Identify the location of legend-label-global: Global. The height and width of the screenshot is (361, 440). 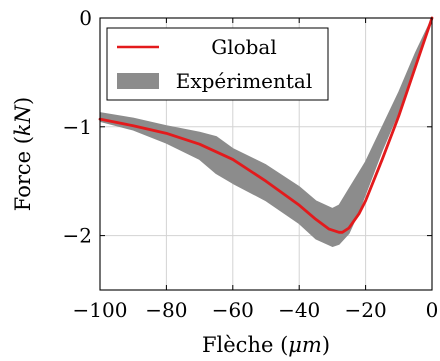
(244, 47).